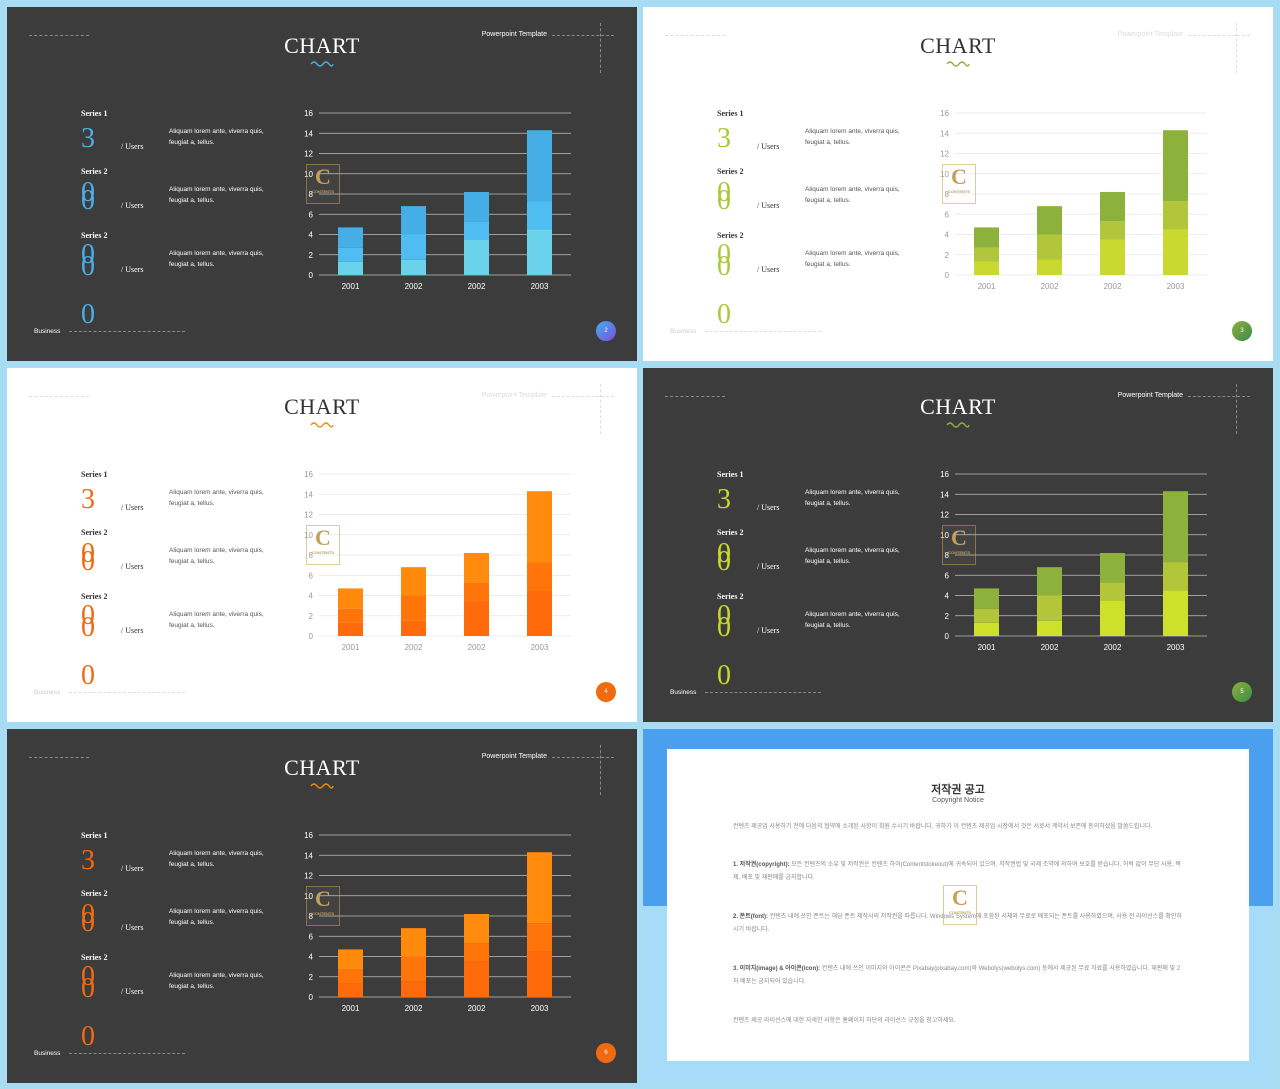  I want to click on x-tick-label: 2003, so click(1176, 647).